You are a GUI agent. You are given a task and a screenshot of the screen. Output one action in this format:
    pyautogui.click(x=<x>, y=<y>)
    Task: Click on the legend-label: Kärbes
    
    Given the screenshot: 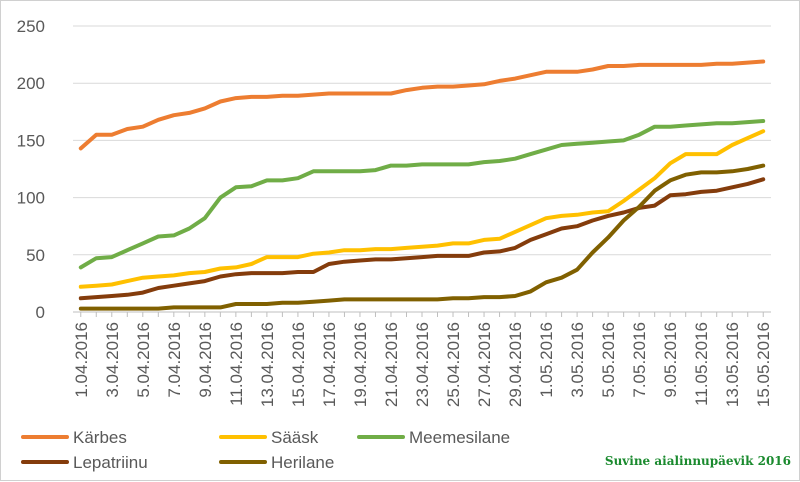 What is the action you would take?
    pyautogui.click(x=100, y=437)
    